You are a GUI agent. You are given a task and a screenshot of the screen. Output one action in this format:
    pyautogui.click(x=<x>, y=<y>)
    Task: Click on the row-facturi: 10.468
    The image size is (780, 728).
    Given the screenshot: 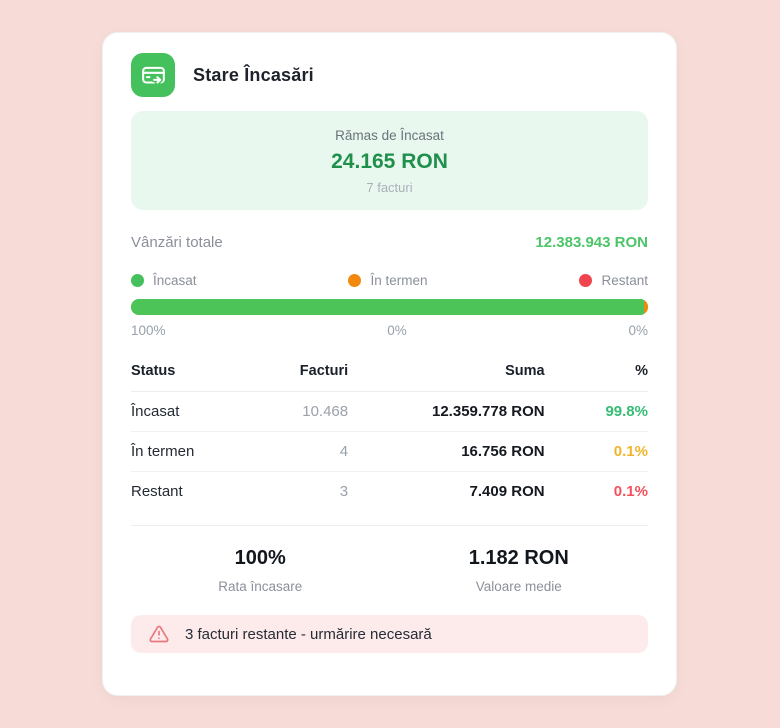 What is the action you would take?
    pyautogui.click(x=302, y=411)
    